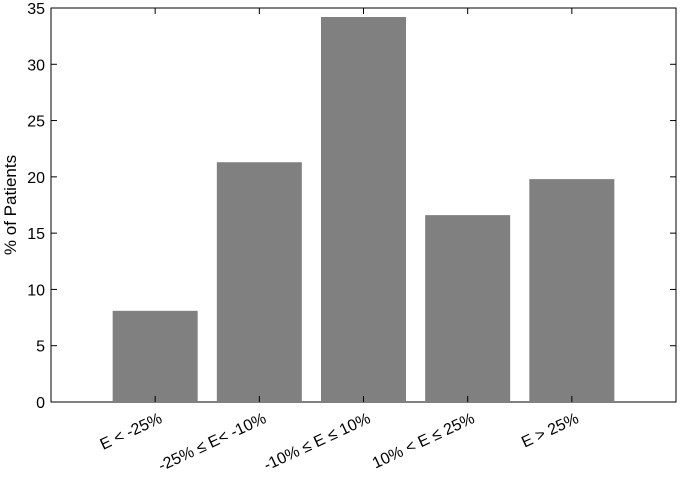  I want to click on x-tick-label-5: E > 25%, so click(550, 430).